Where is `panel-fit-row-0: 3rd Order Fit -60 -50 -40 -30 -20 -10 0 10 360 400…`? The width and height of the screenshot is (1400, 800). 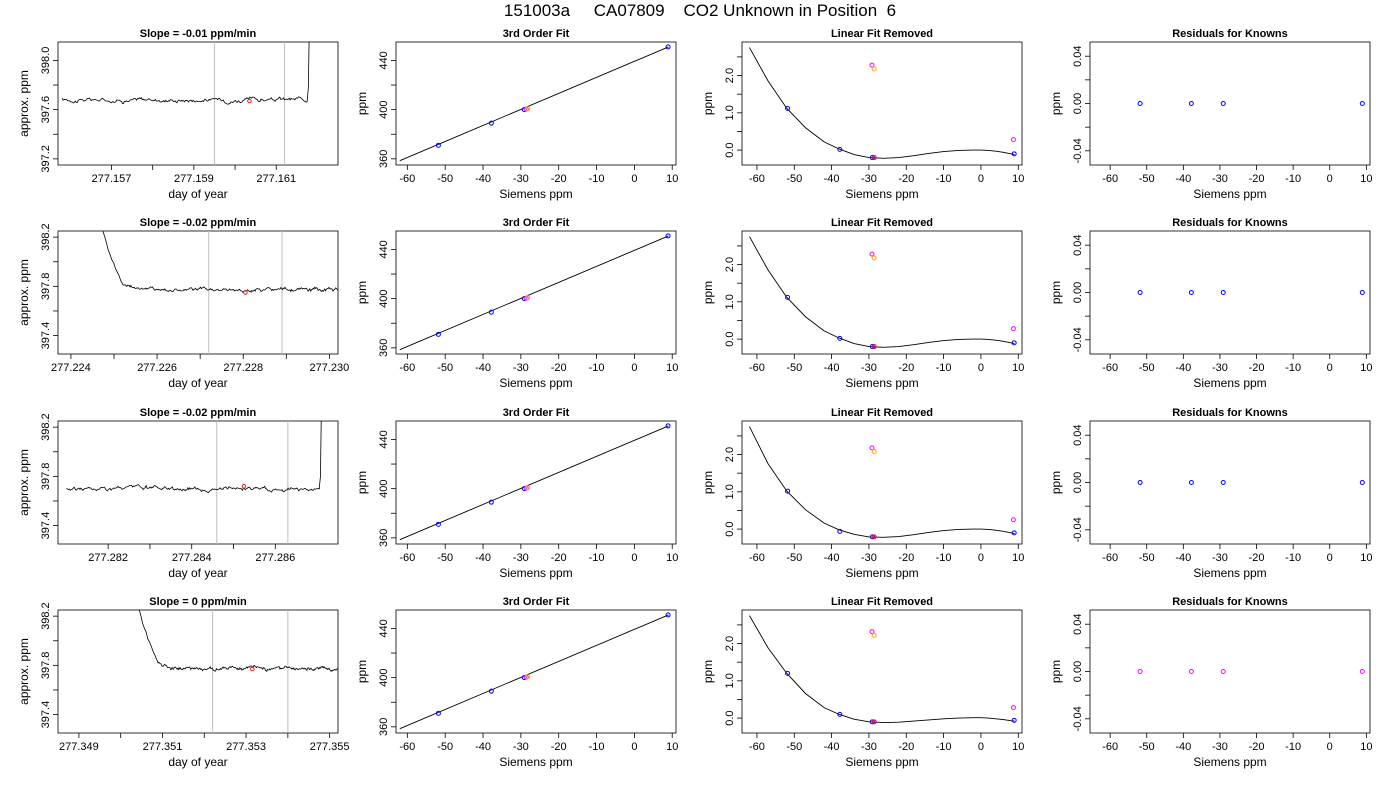 panel-fit-row-0: 3rd Order Fit -60 -50 -40 -30 -20 -10 0 10 360 400… is located at coordinates (516, 114).